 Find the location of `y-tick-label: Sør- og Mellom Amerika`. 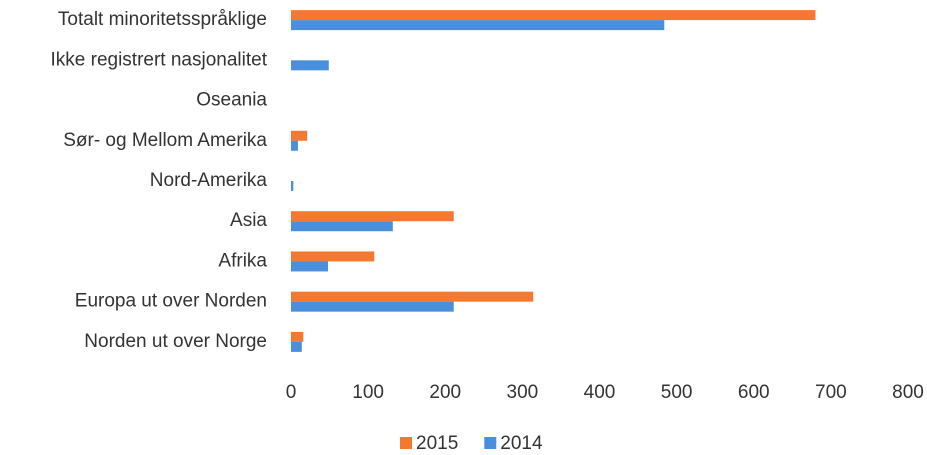

y-tick-label: Sør- og Mellom Amerika is located at coordinates (165, 140).